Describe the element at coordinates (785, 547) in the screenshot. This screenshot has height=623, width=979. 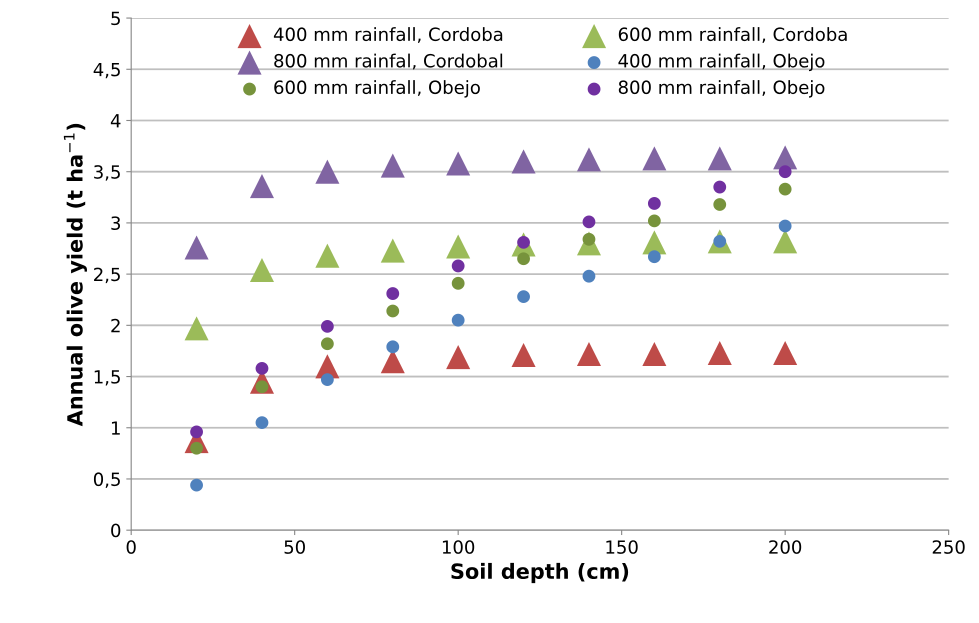
I see `x-tick-label: 200` at that location.